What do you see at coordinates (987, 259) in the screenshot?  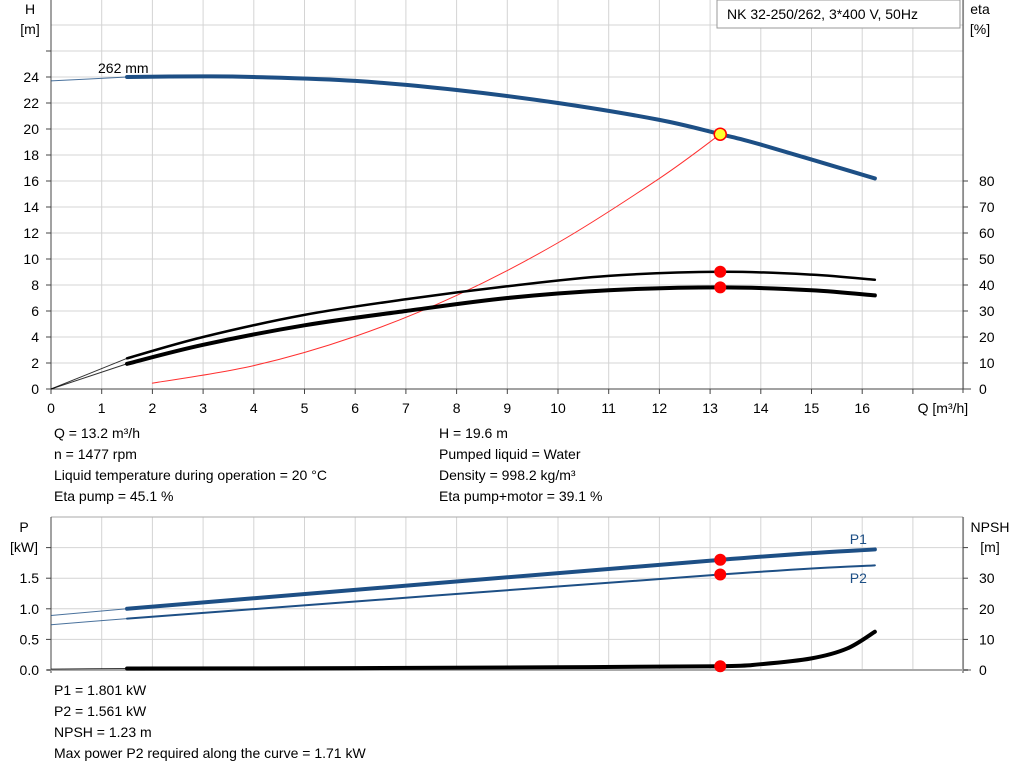 I see `y-tick-label-right: 50` at bounding box center [987, 259].